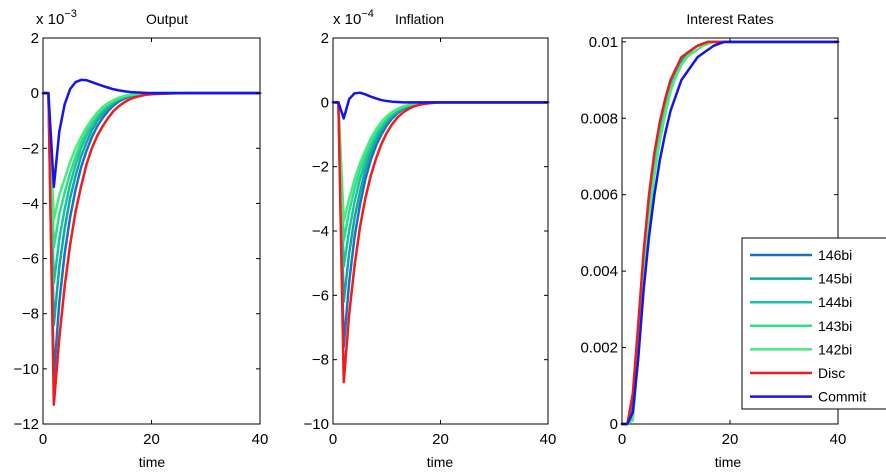 Image resolution: width=886 pixels, height=472 pixels. Describe the element at coordinates (35, 38) in the screenshot. I see `output-ytick-label: 2` at that location.